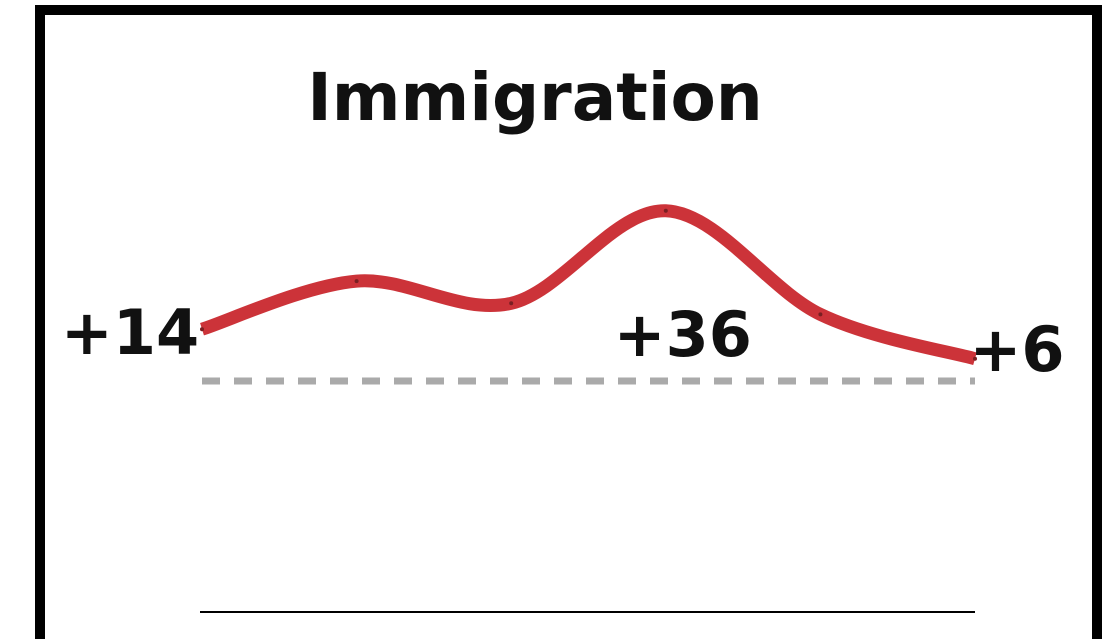 Image resolution: width=1117 pixels, height=639 pixels. Describe the element at coordinates (1016, 349) in the screenshot. I see `data-label: +6` at that location.